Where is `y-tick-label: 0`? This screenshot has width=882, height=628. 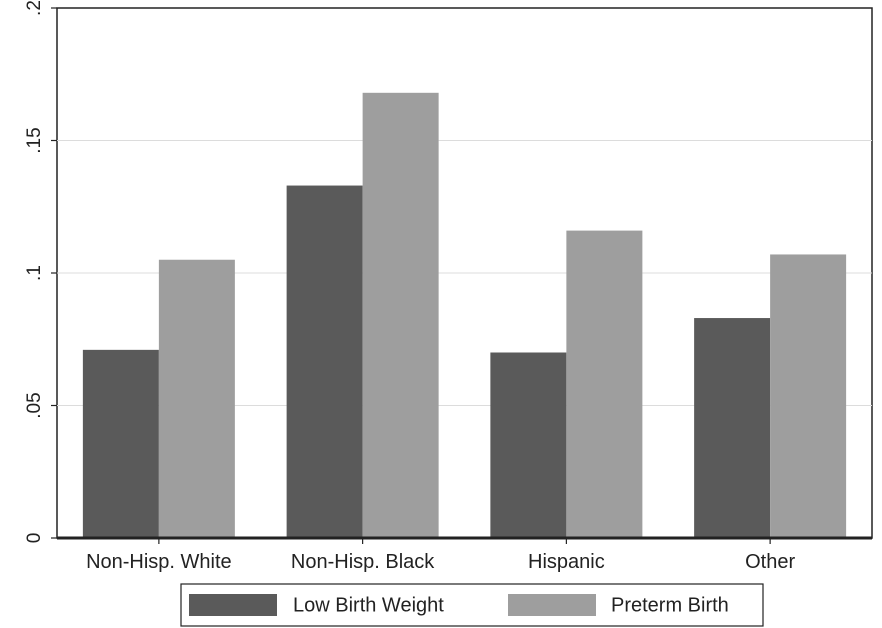
y-tick-label: 0 is located at coordinates (34, 538).